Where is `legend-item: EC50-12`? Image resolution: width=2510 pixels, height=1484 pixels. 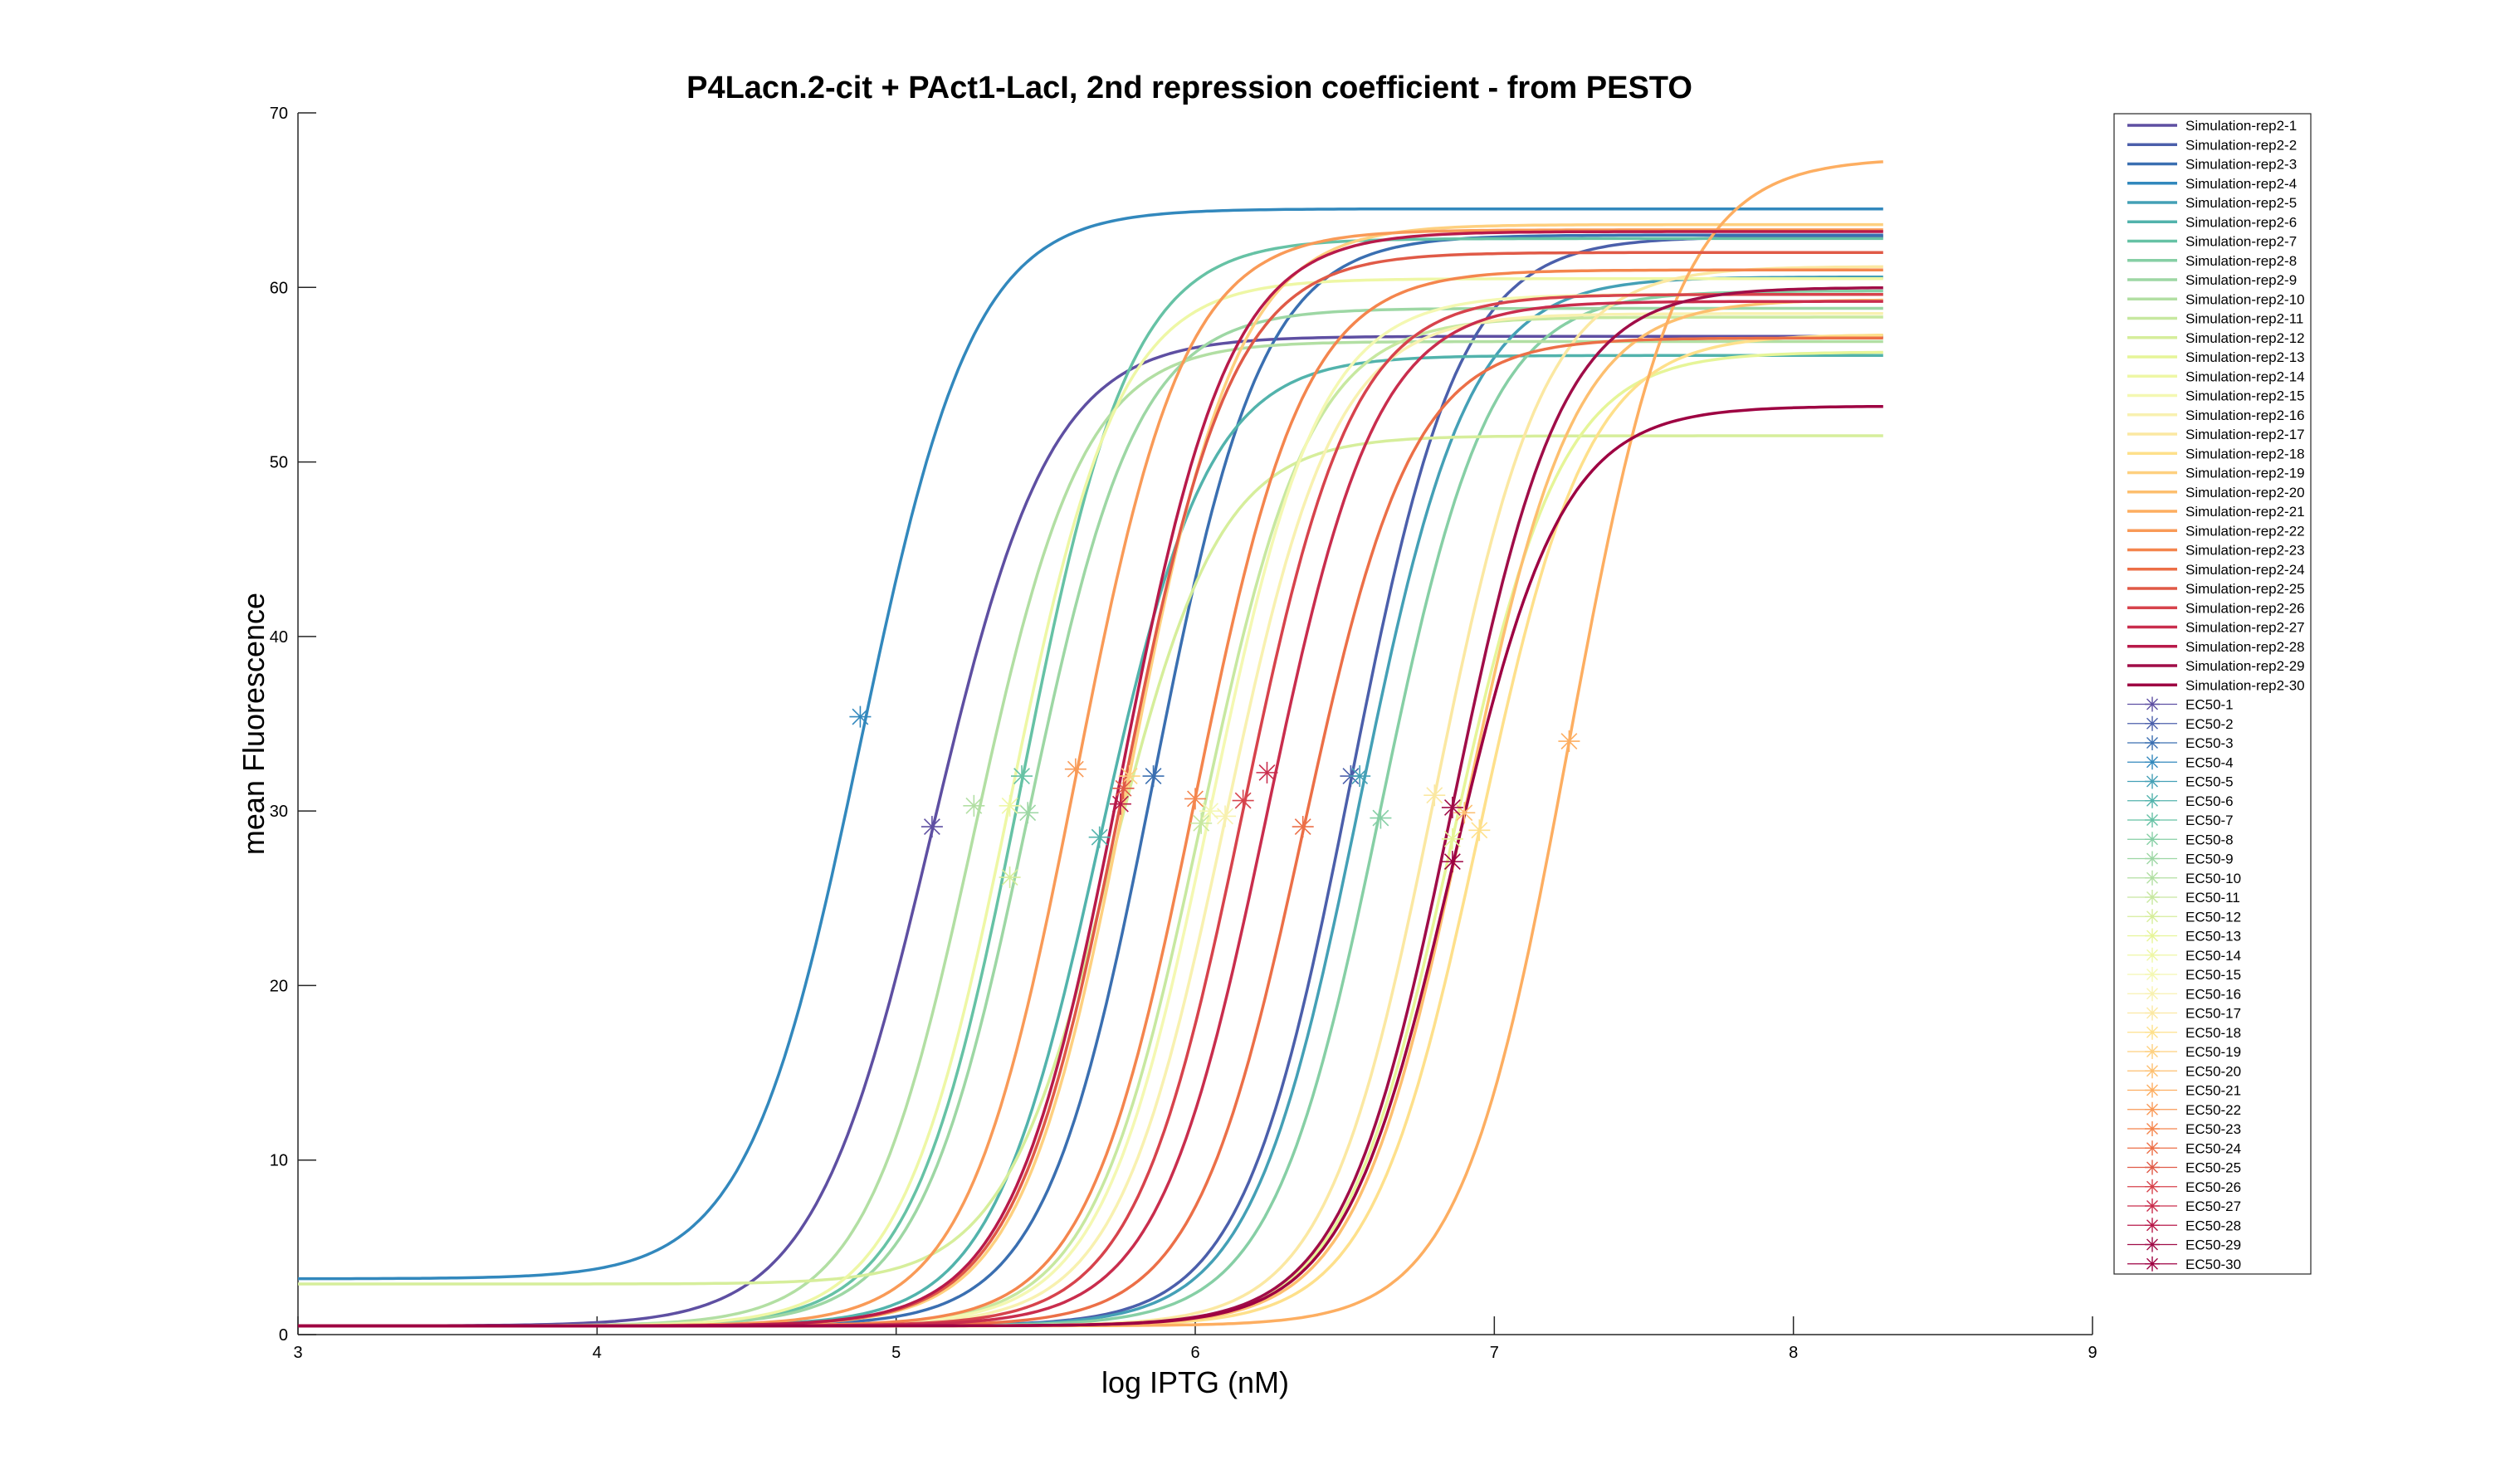
legend-item: EC50-12 is located at coordinates (2184, 917).